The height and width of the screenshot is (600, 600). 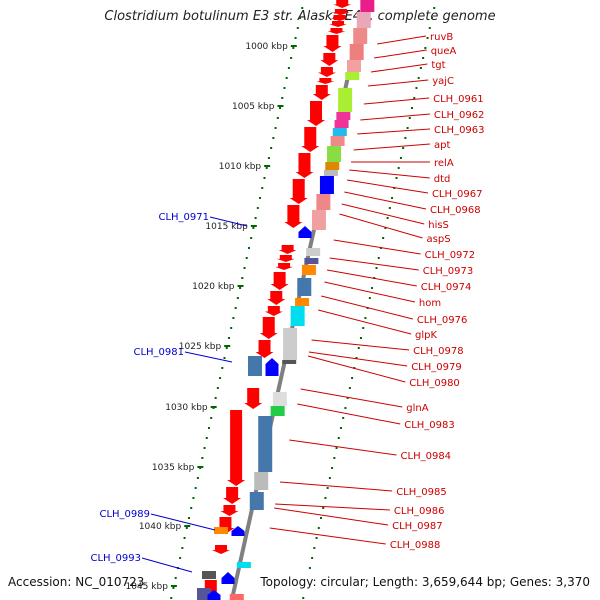 I want to click on right-gene-label: CLH_0983, so click(x=429, y=425).